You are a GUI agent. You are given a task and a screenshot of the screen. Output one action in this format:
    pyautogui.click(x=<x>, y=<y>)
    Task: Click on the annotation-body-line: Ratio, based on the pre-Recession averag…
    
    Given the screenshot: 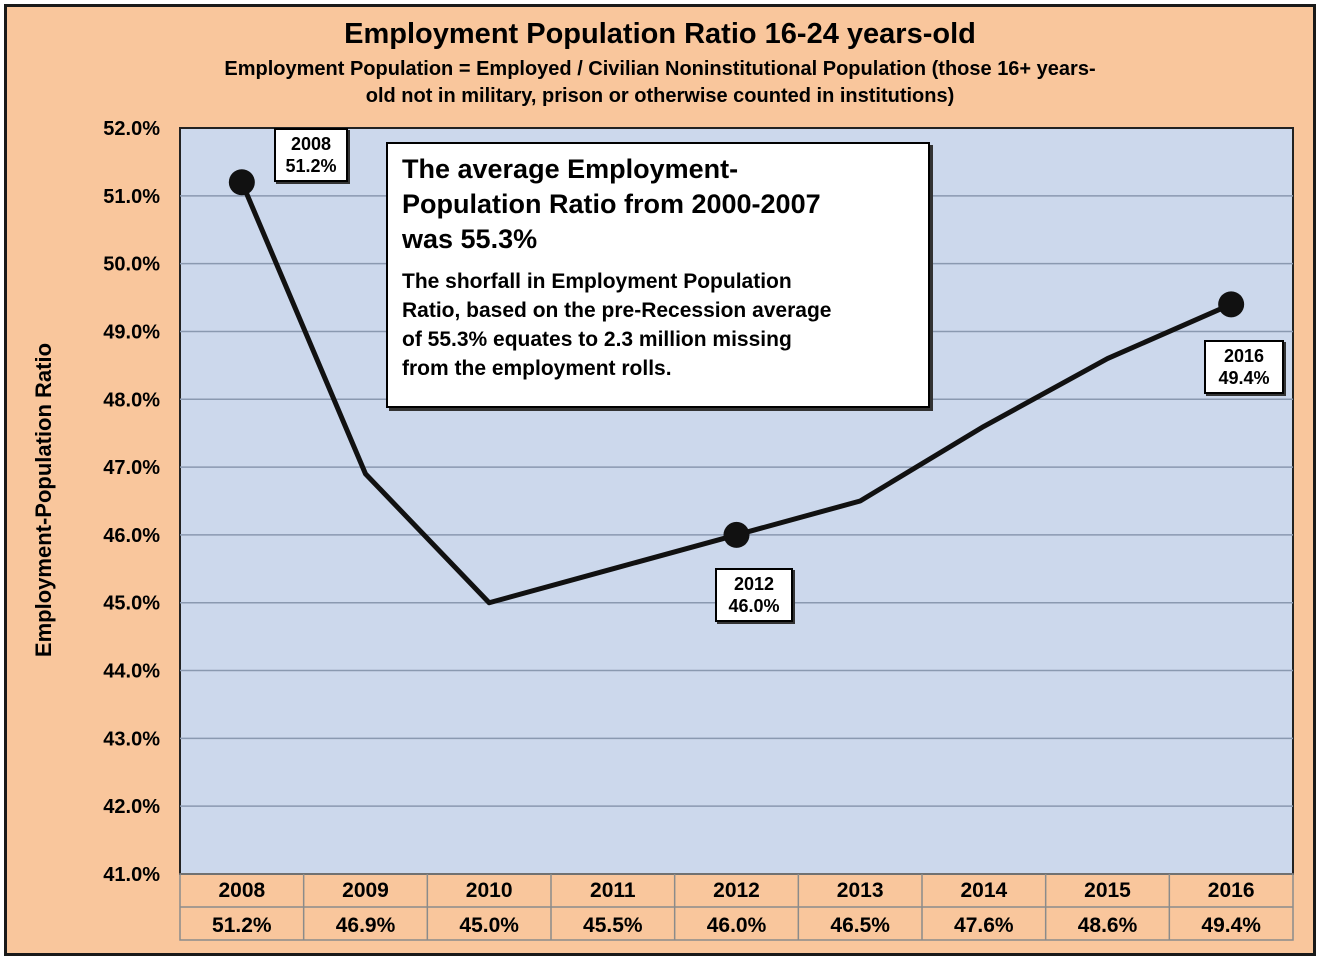 What is the action you would take?
    pyautogui.click(x=617, y=310)
    